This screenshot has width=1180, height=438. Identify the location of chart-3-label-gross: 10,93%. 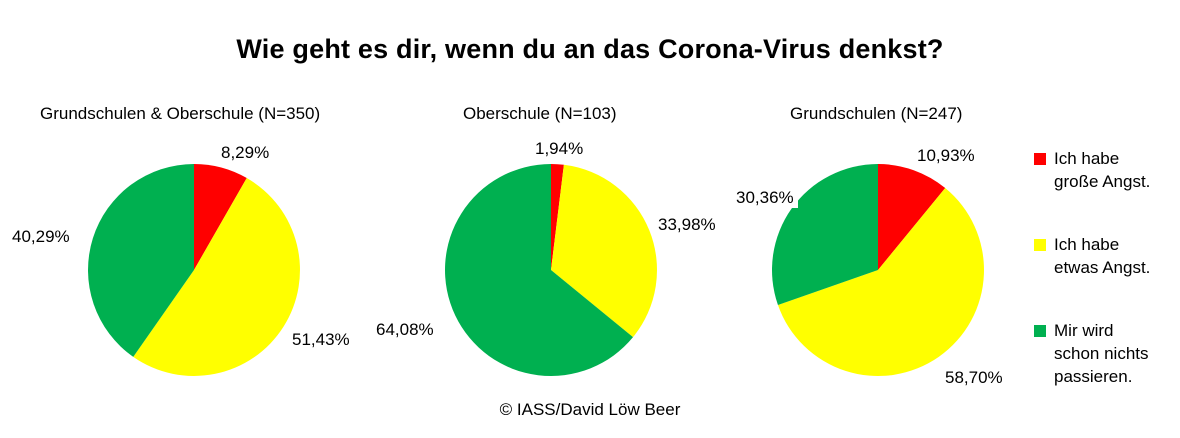
(946, 155).